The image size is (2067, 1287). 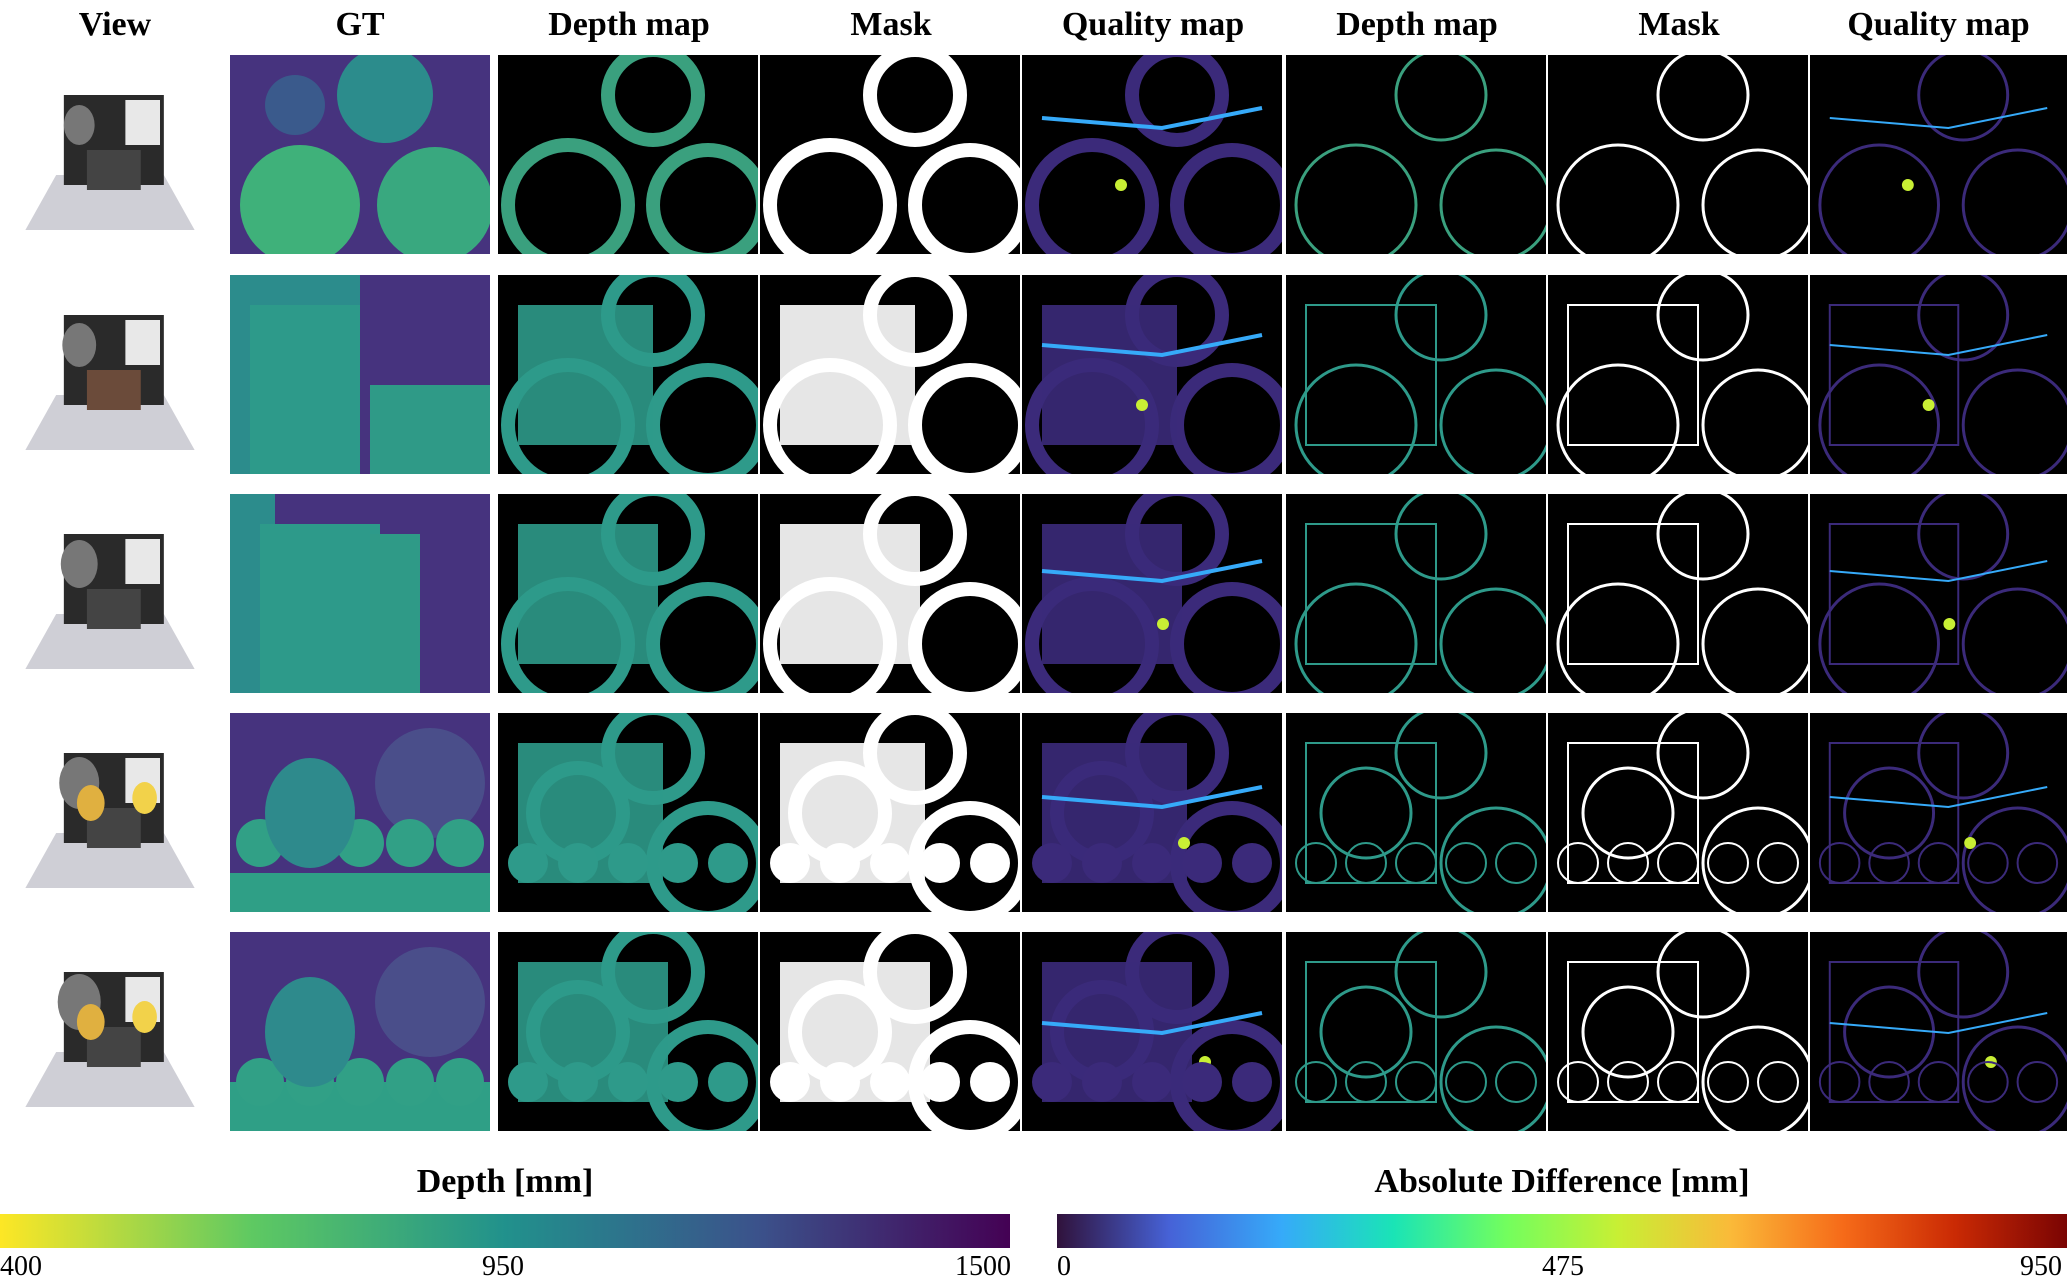 What do you see at coordinates (1938, 812) in the screenshot?
I see `row-4-quality-sparse-image` at bounding box center [1938, 812].